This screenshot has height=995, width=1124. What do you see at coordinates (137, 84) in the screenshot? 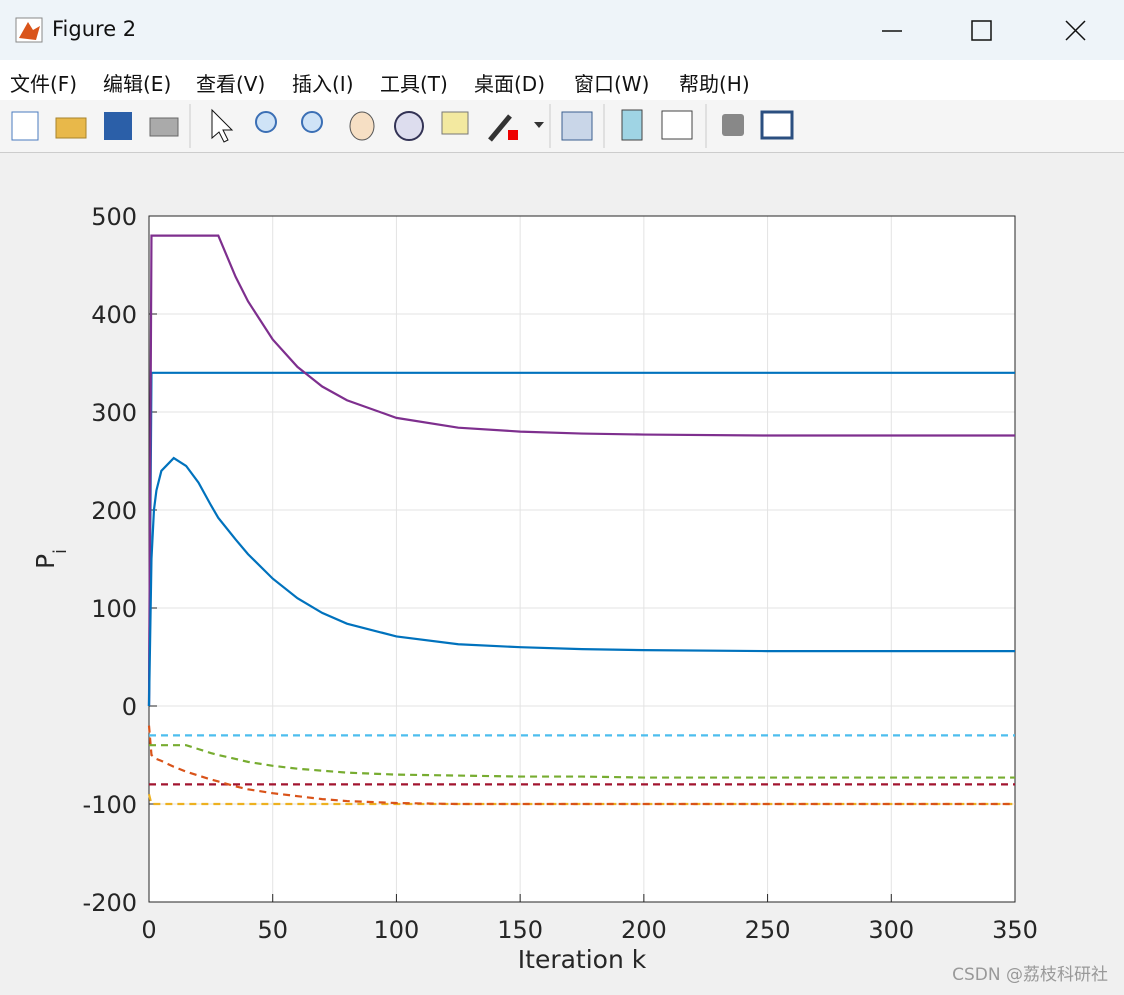
I see `menu-item: 编辑(E)` at bounding box center [137, 84].